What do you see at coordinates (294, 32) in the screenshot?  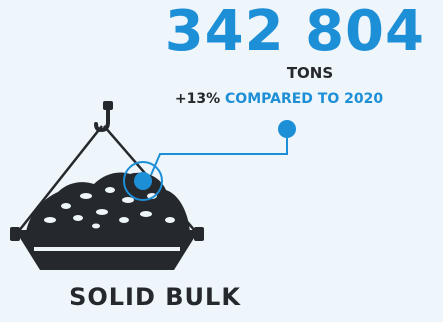 I see `stat-value: 342 804` at bounding box center [294, 32].